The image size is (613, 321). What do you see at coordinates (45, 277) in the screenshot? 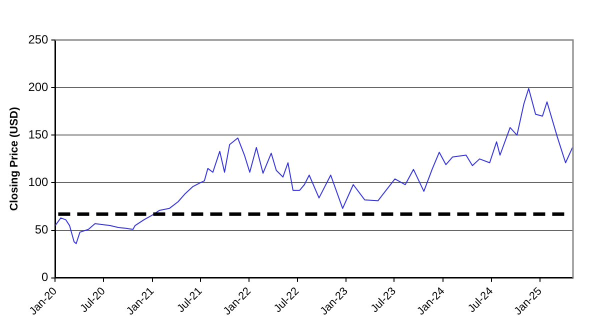
I see `y-tick-label: 0` at bounding box center [45, 277].